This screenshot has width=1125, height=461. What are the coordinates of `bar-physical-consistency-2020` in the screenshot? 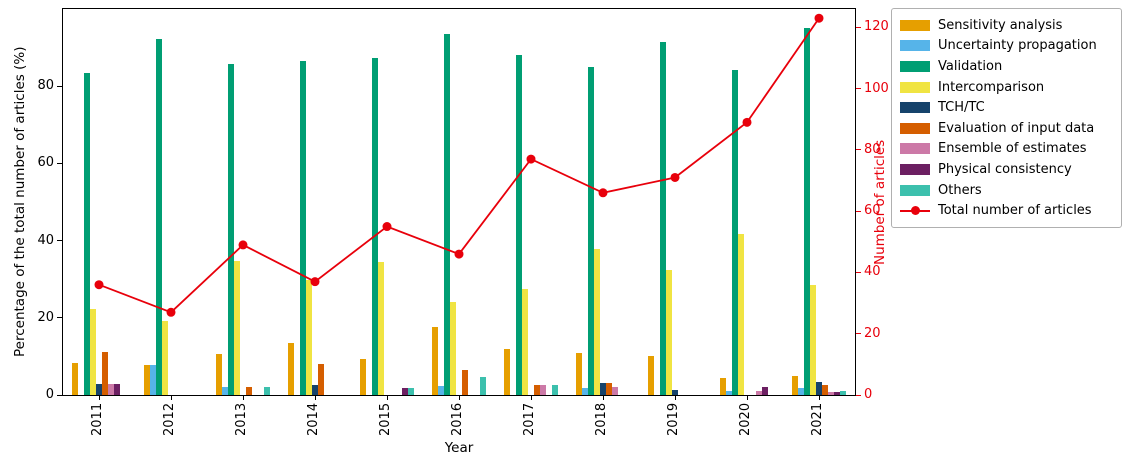 It's located at (765, 390).